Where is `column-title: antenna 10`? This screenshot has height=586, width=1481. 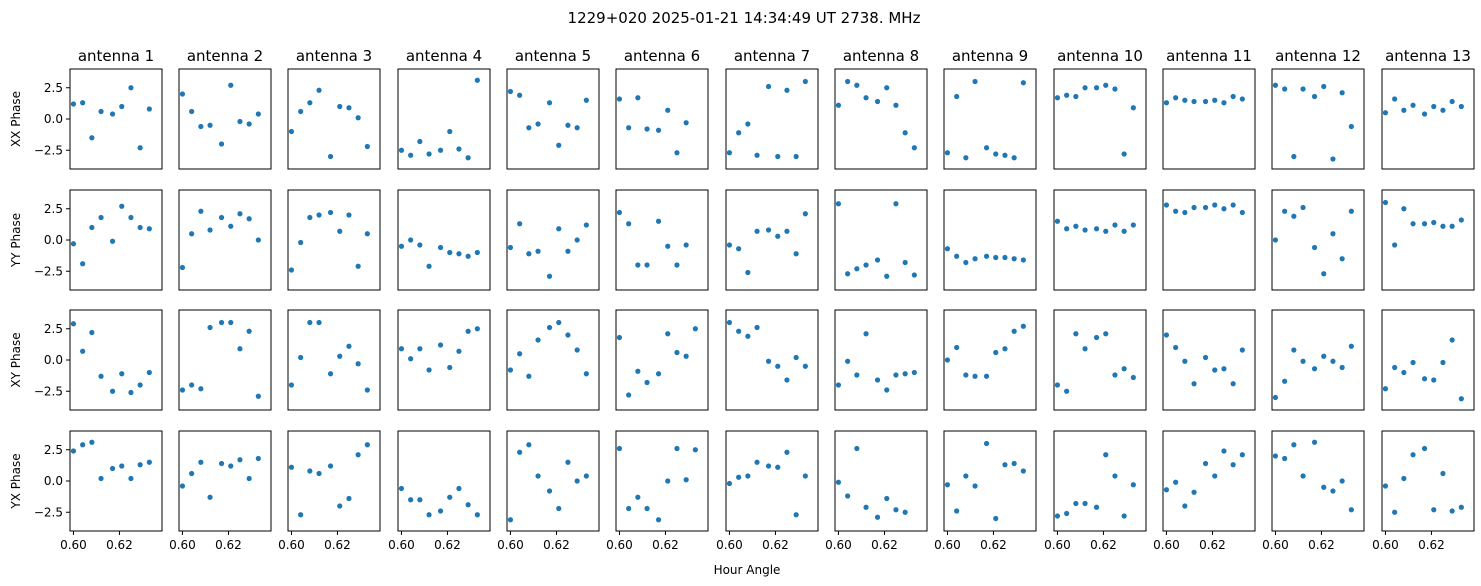 column-title: antenna 10 is located at coordinates (1100, 56).